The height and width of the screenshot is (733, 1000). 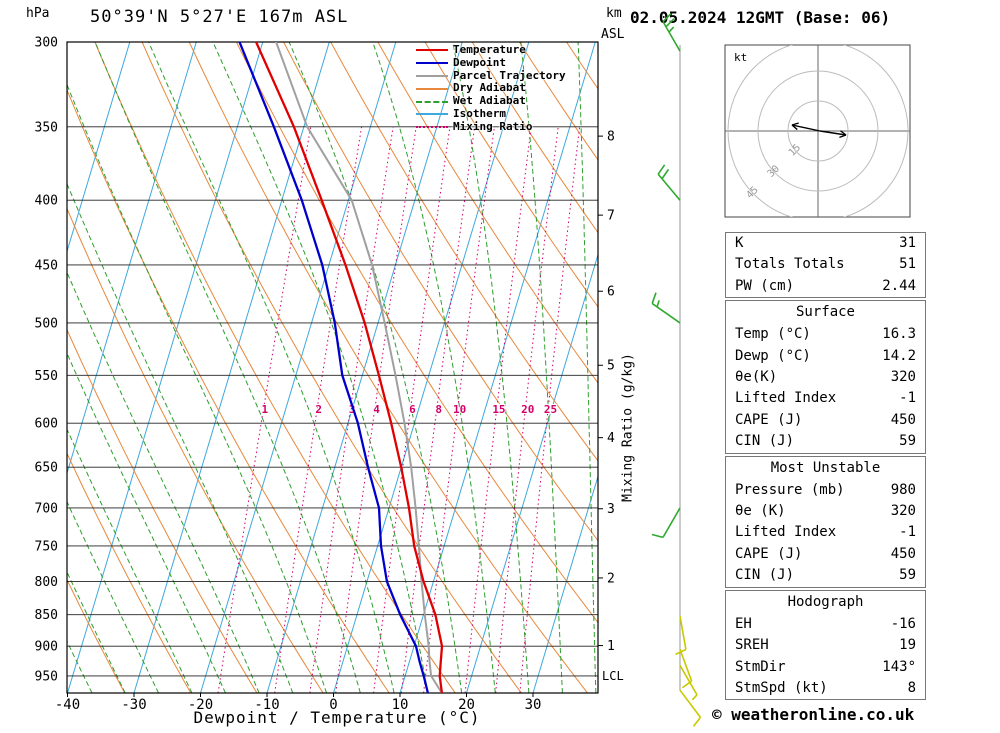 What do you see at coordinates (813, 714) in the screenshot?
I see `copyright: © weatheronline.co.uk` at bounding box center [813, 714].